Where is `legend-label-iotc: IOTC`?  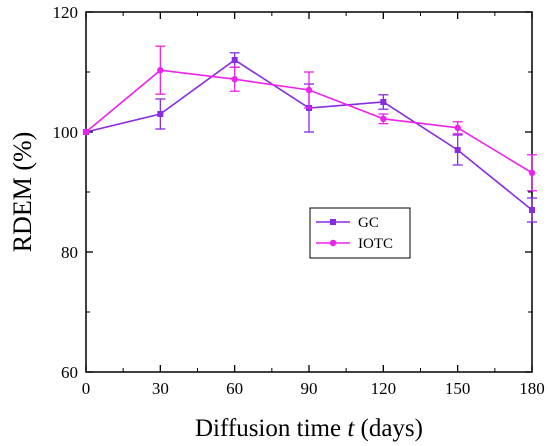 legend-label-iotc: IOTC is located at coordinates (375, 244).